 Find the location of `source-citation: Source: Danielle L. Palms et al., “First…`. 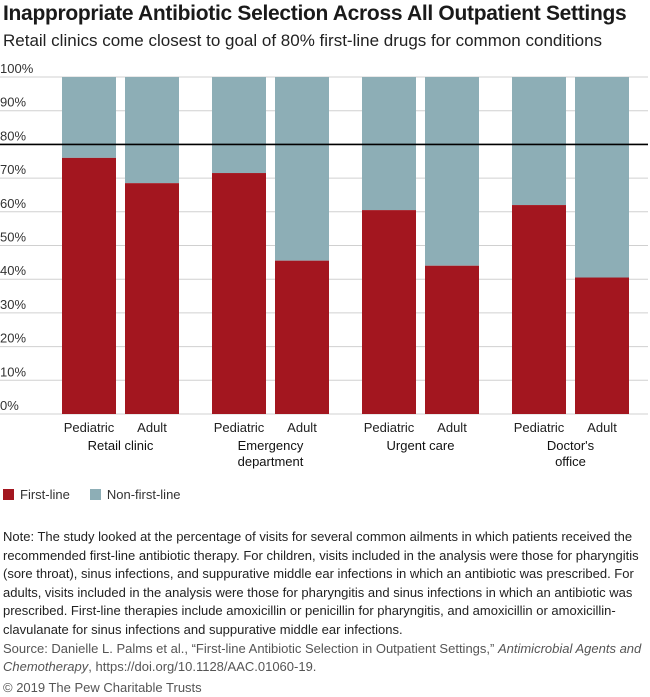

source-citation: Source: Danielle L. Palms et al., “First… is located at coordinates (323, 658).